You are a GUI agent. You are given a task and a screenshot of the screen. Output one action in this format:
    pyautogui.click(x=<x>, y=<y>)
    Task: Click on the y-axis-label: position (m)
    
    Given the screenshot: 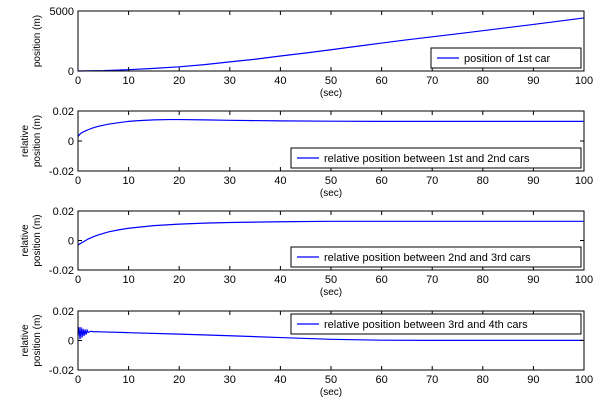 What is the action you would take?
    pyautogui.click(x=37, y=41)
    